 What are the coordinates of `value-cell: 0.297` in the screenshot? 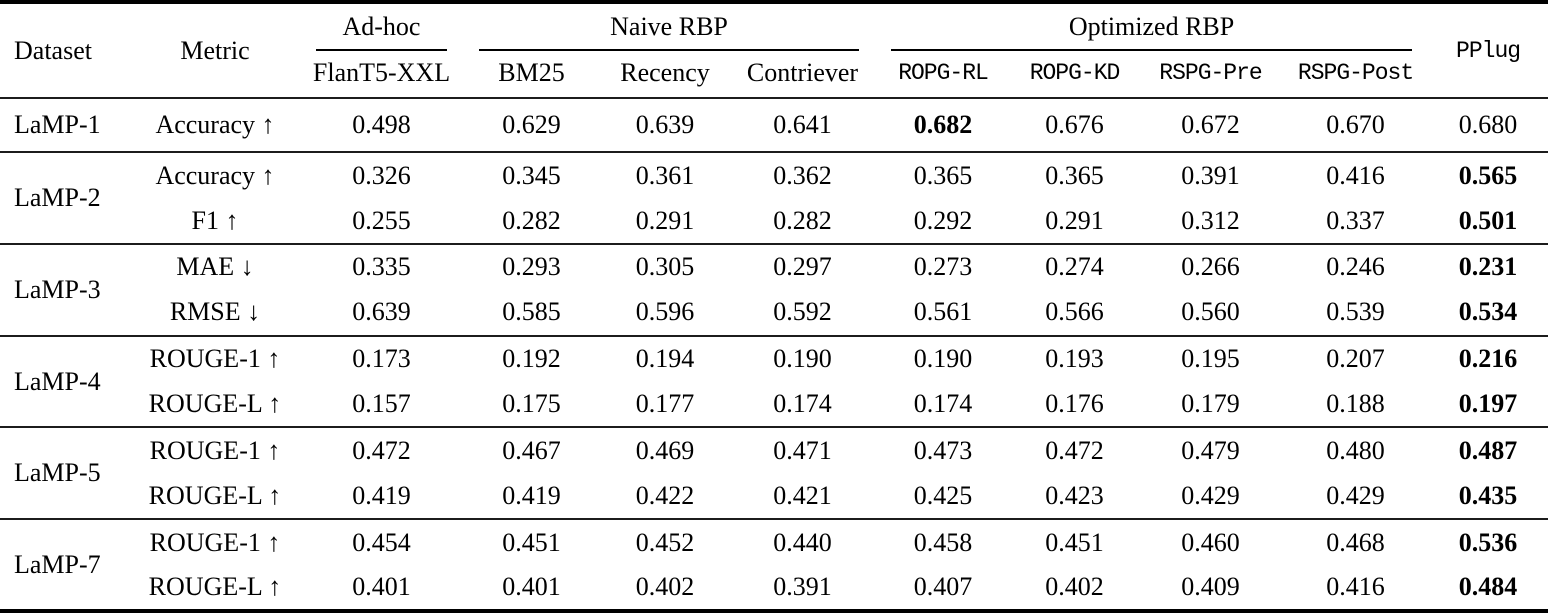 It's located at (802, 267).